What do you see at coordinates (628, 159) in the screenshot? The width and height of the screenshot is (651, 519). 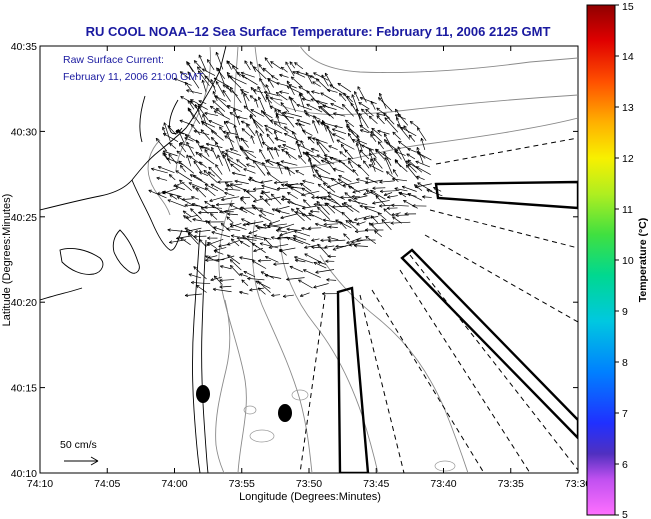 I see `colorbar-tick-label: 12` at bounding box center [628, 159].